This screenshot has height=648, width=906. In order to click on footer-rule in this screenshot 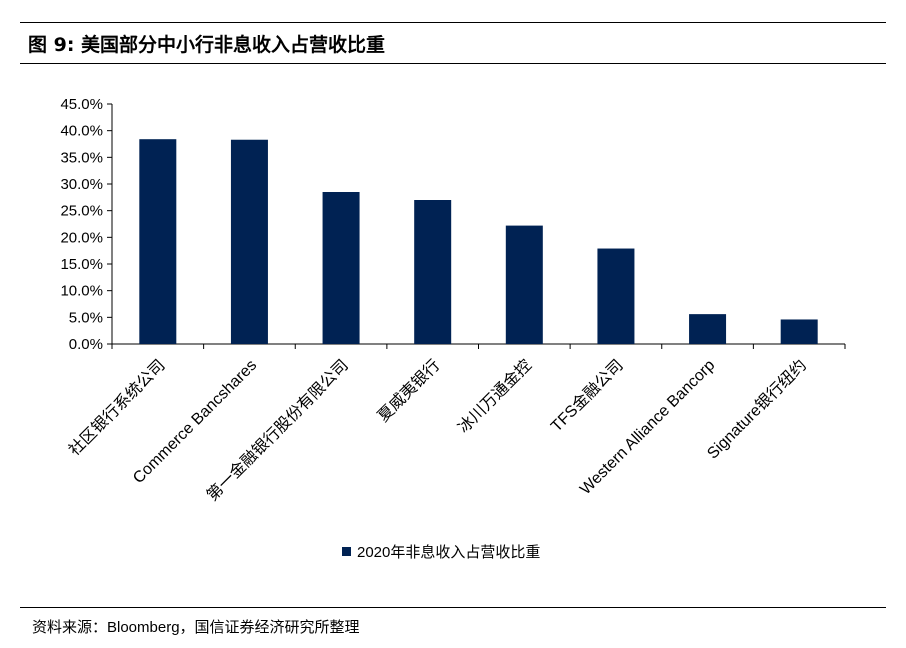, I will do `click(453, 607)`.